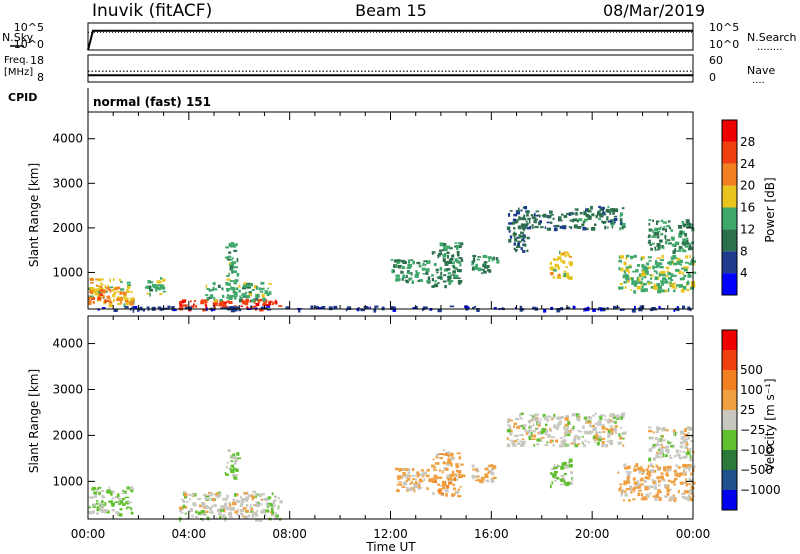 This screenshot has height=554, width=800. What do you see at coordinates (390, 40) in the screenshot?
I see `noise-lines` at bounding box center [390, 40].